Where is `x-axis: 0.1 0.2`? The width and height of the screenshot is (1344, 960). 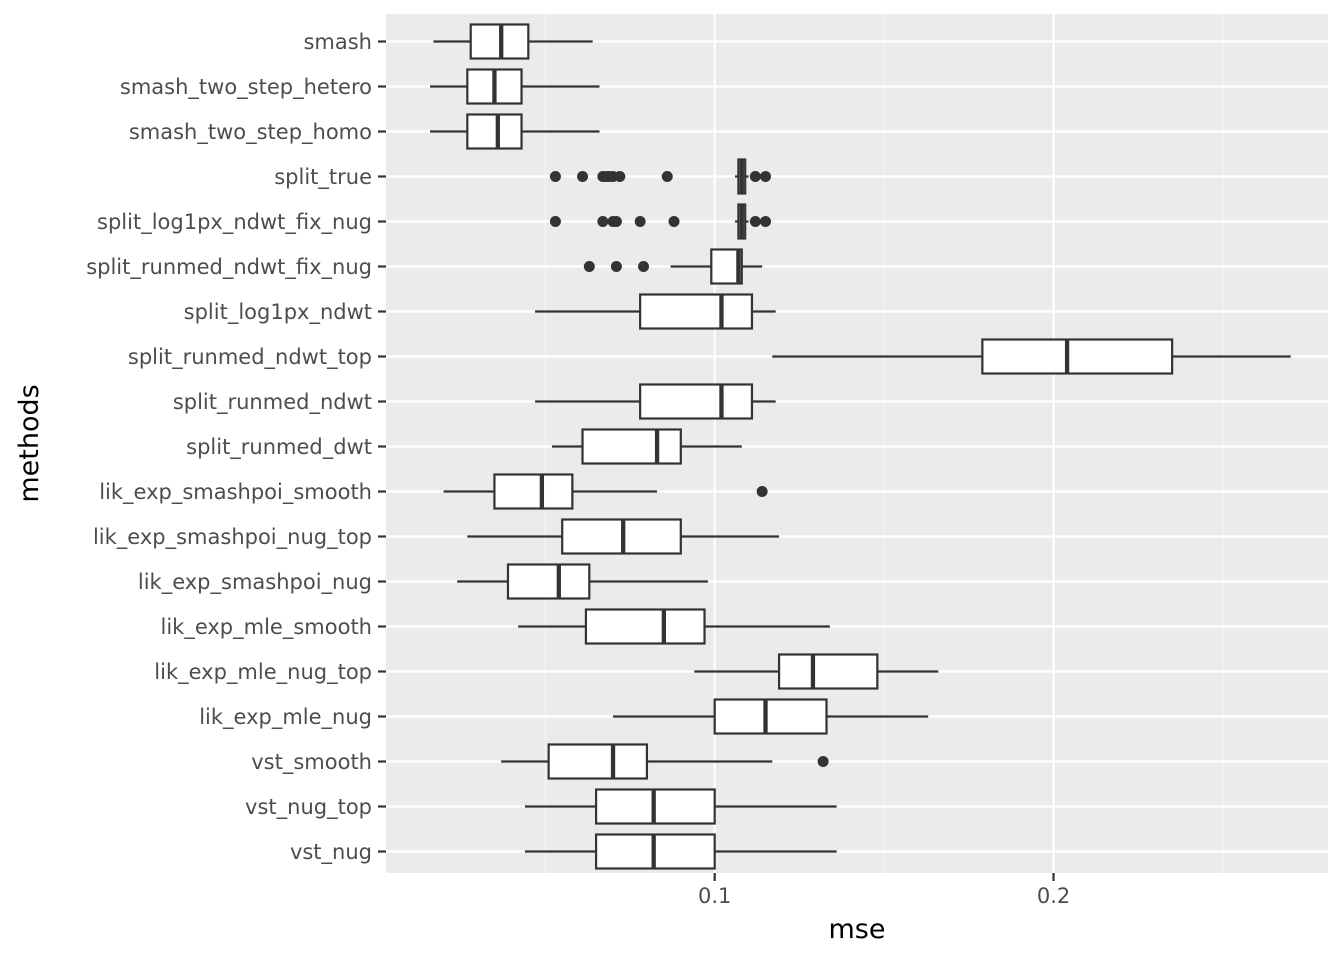
x-axis: 0.1 0.2 is located at coordinates (884, 890).